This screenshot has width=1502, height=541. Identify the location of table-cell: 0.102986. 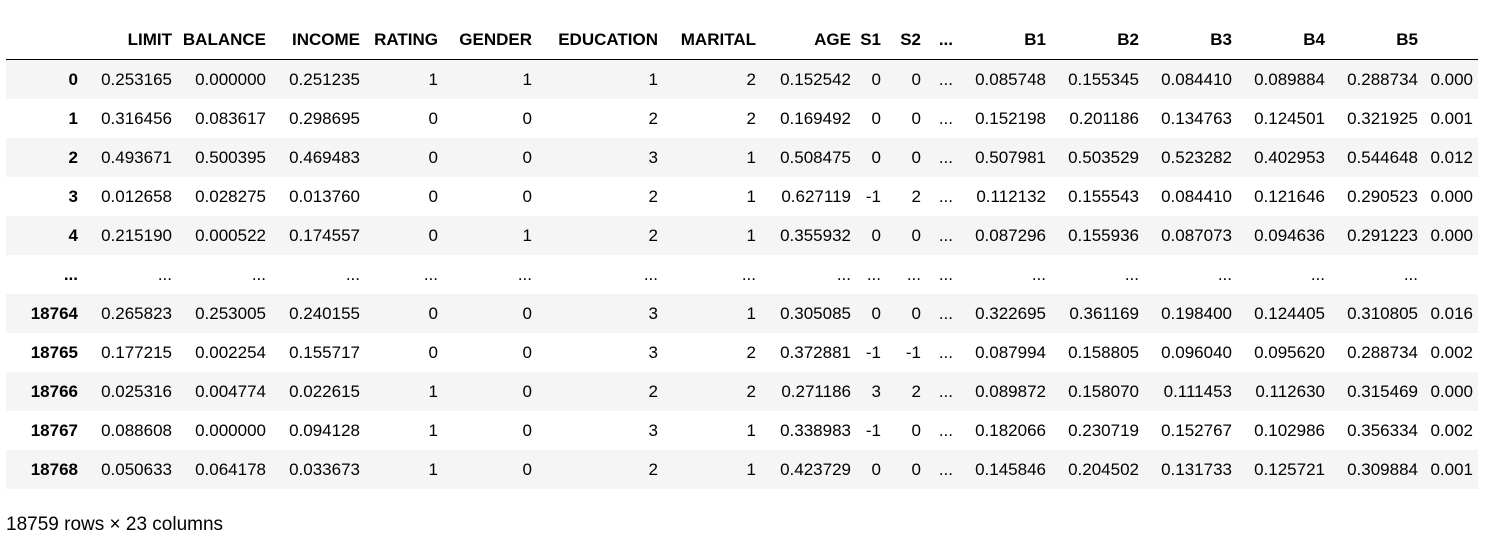
(1289, 430).